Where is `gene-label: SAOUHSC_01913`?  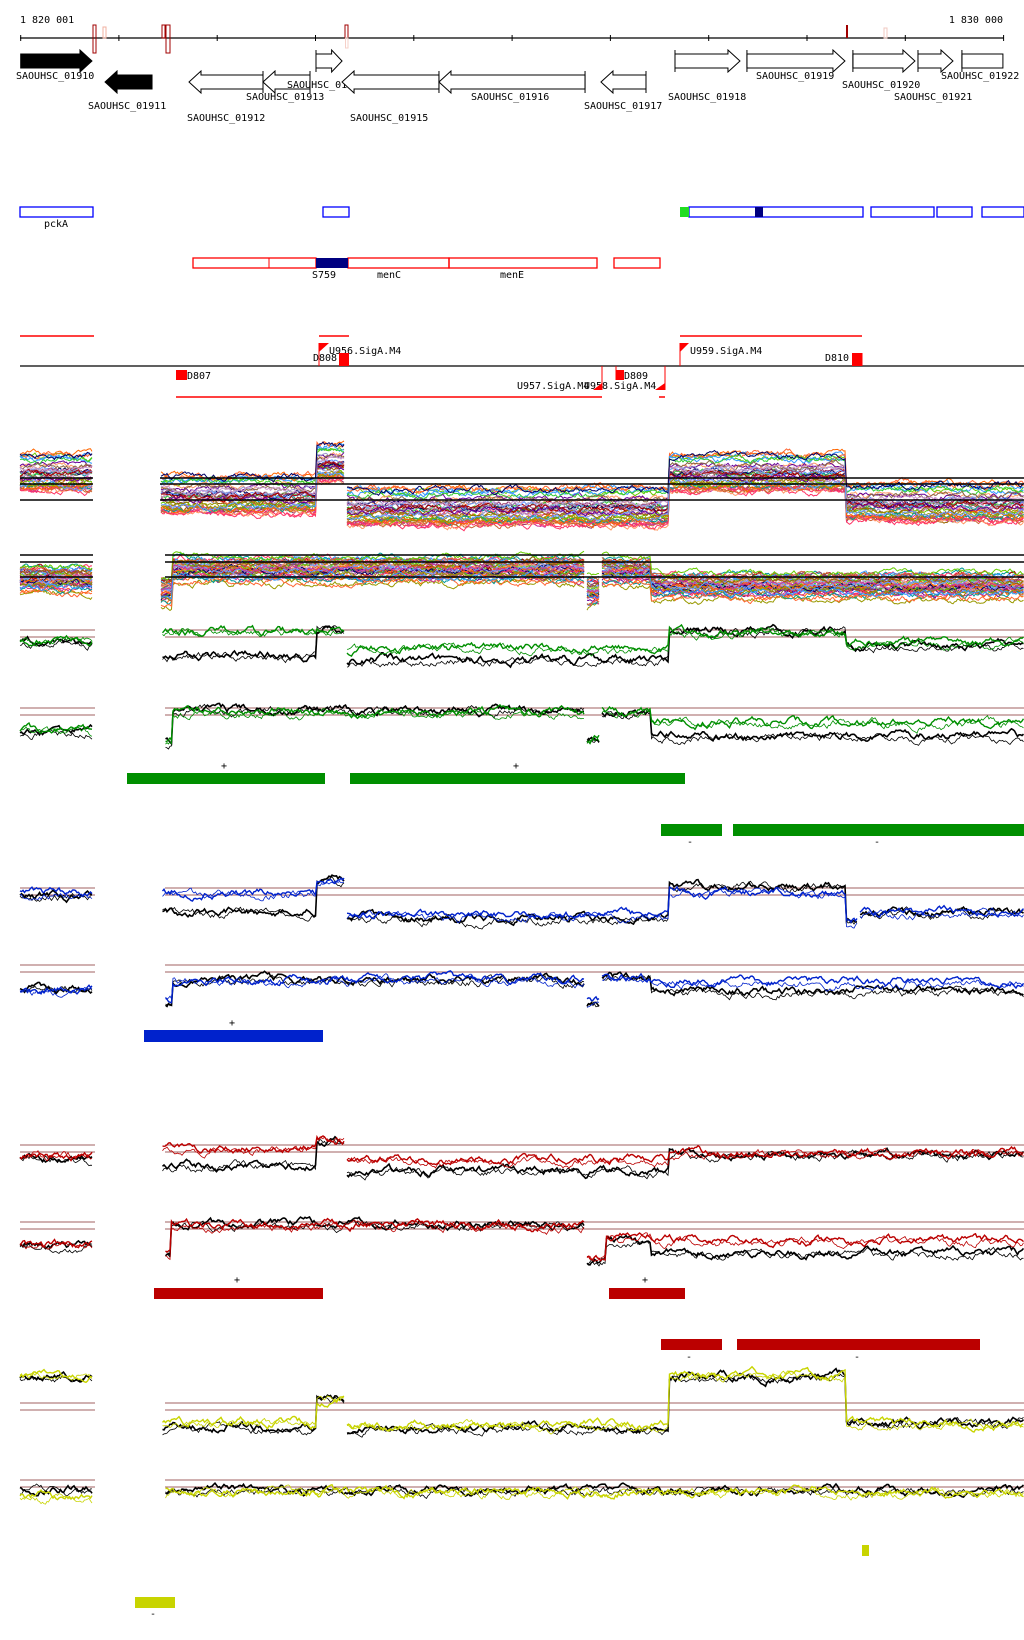 gene-label: SAOUHSC_01913 is located at coordinates (285, 97).